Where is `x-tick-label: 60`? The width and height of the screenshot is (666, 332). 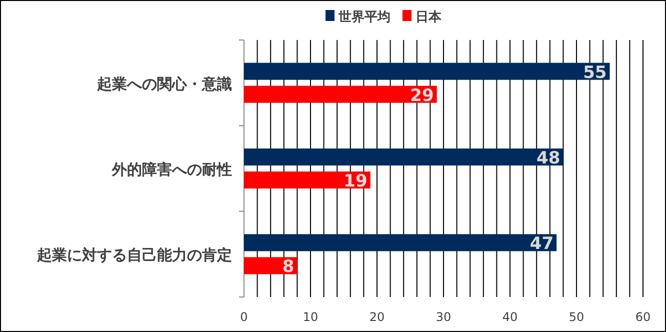 x-tick-label: 60 is located at coordinates (643, 317).